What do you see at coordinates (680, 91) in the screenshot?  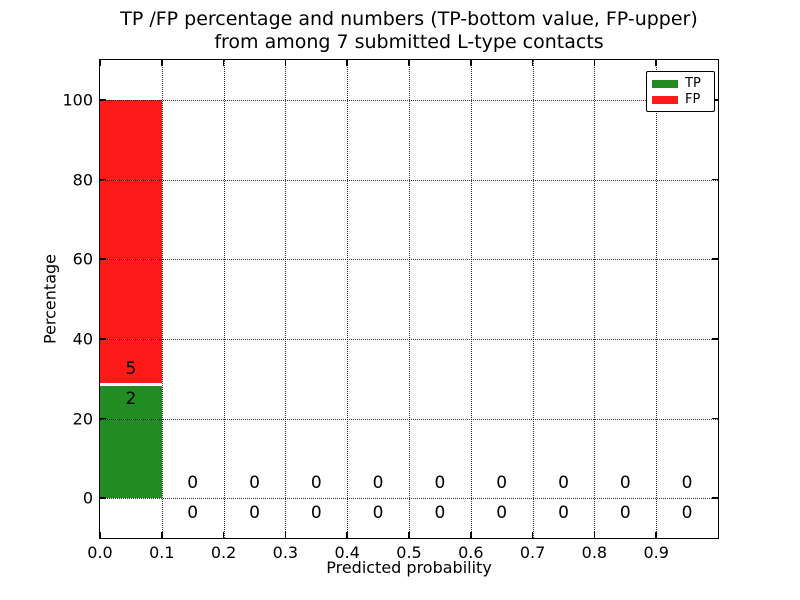 I see `legend: TP FP` at bounding box center [680, 91].